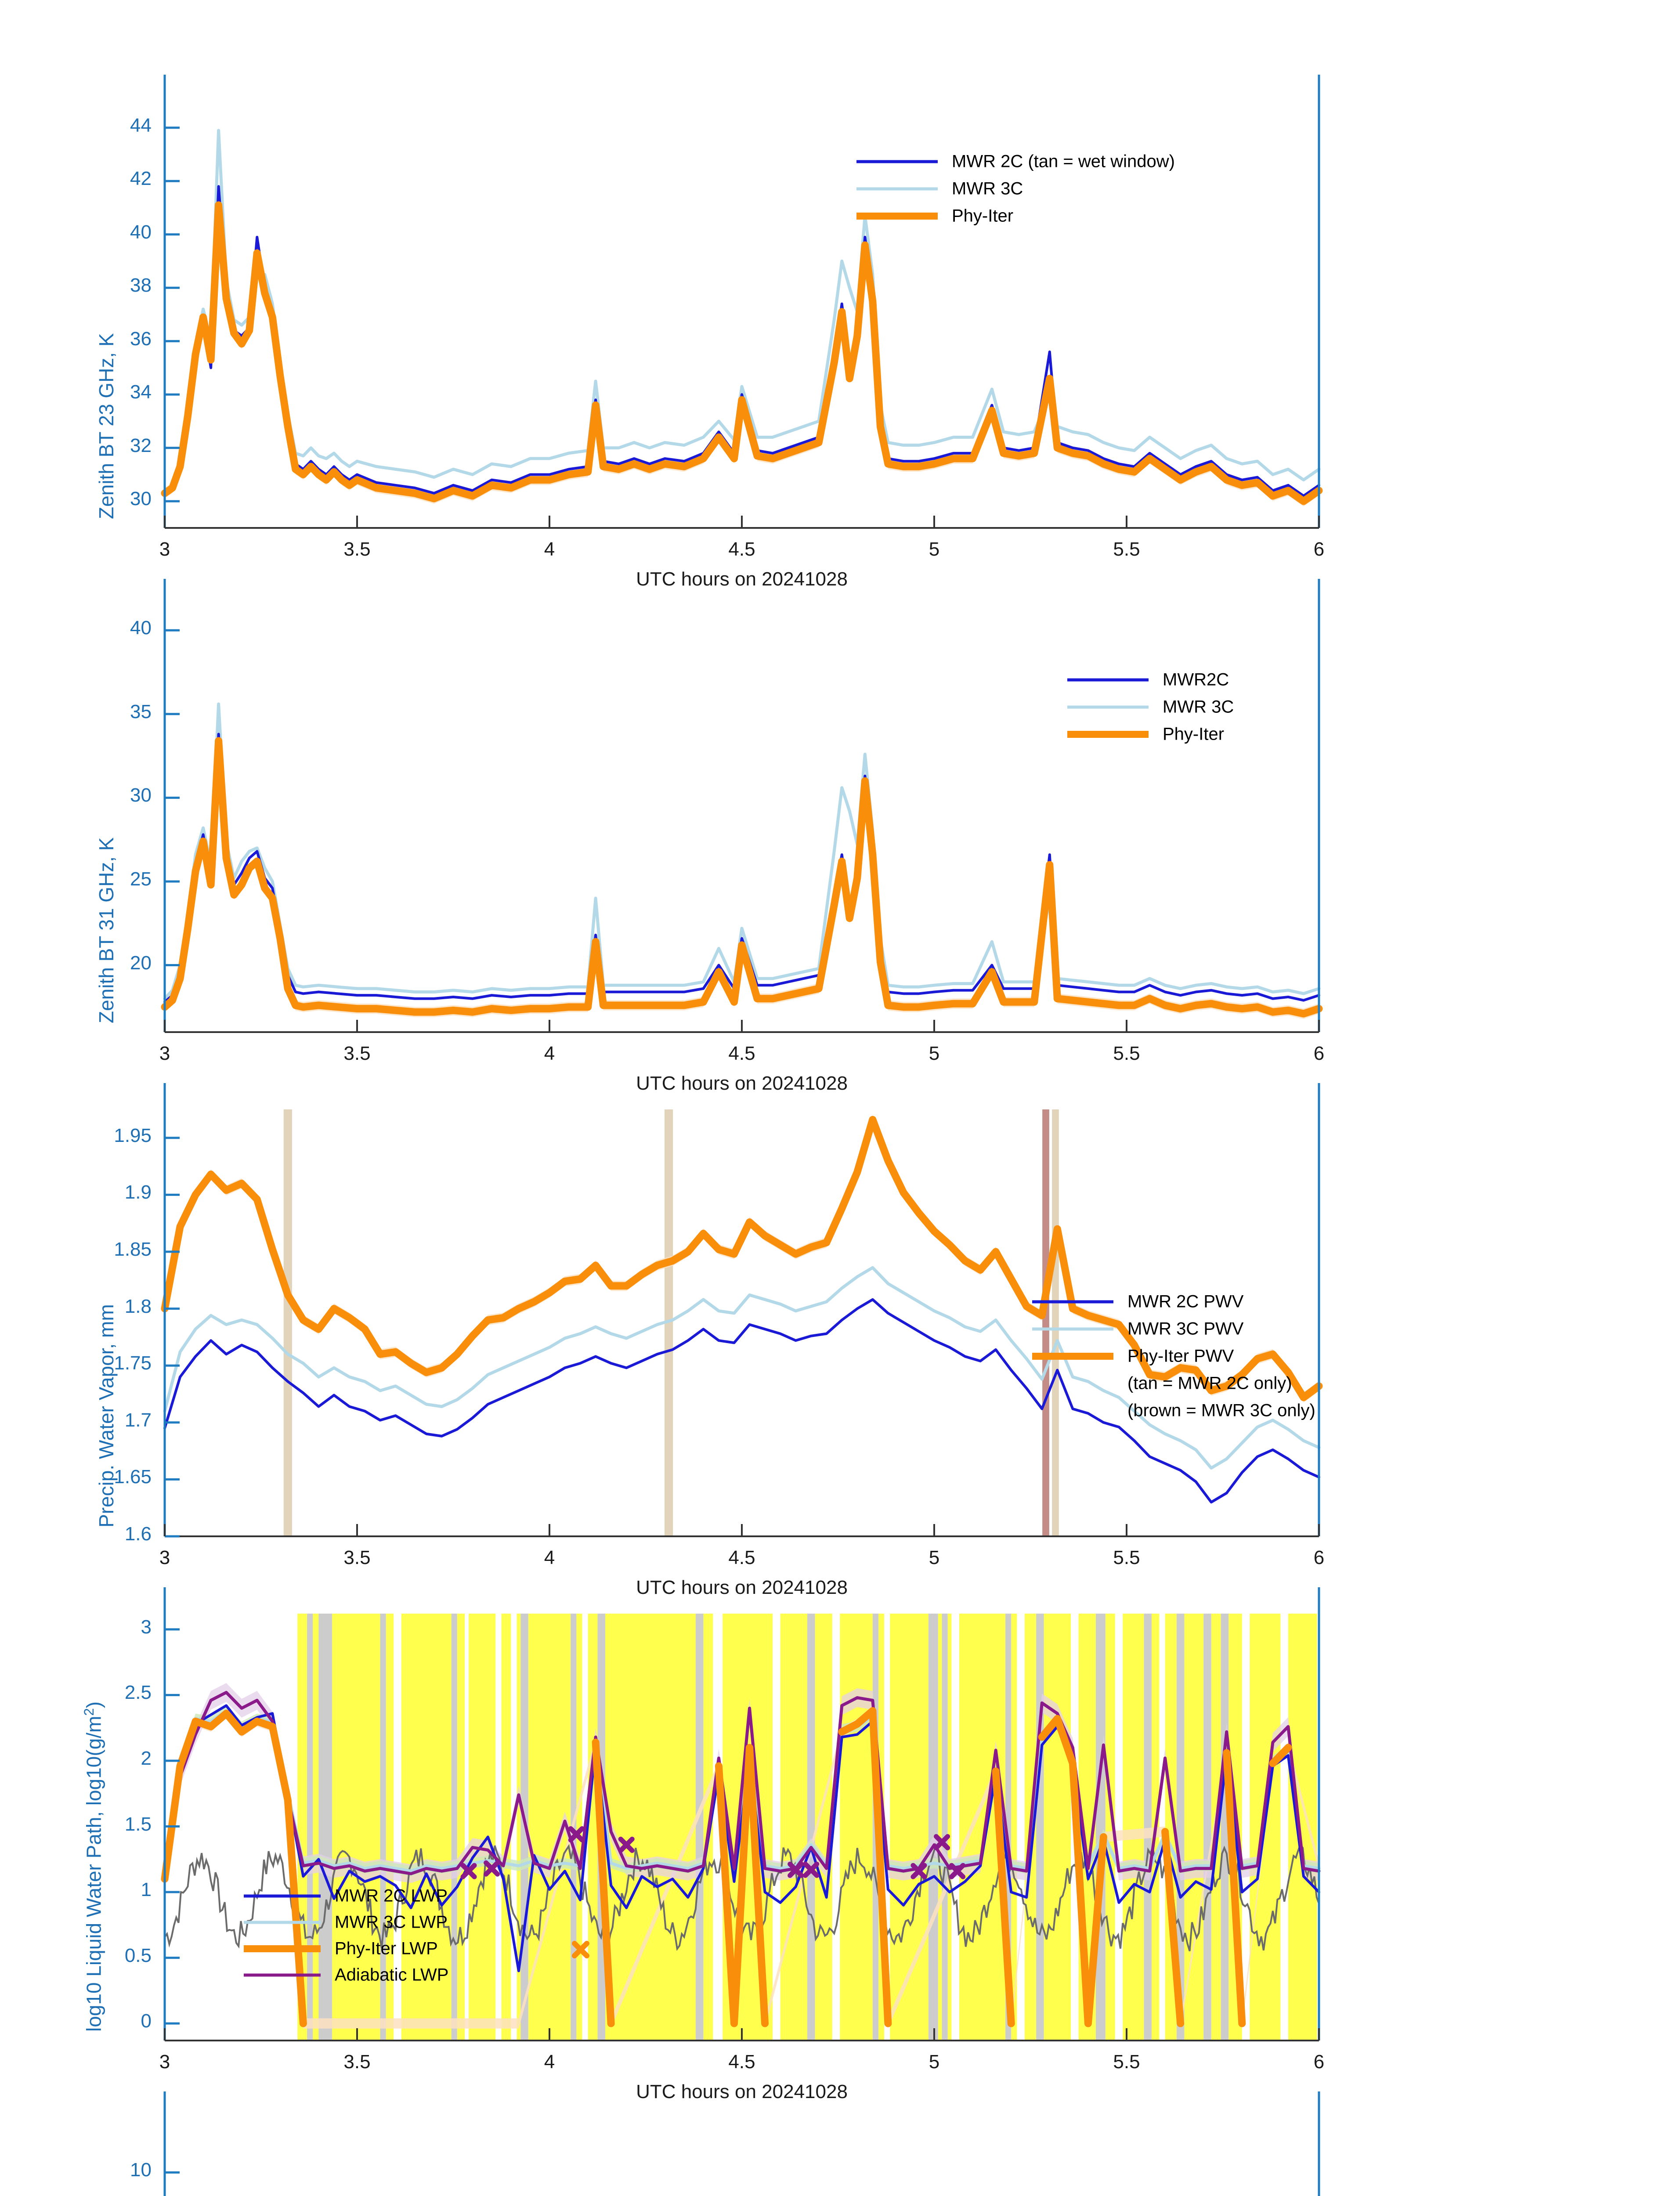  Describe the element at coordinates (1199, 707) in the screenshot. I see `legend-label: MWR 3C` at that location.